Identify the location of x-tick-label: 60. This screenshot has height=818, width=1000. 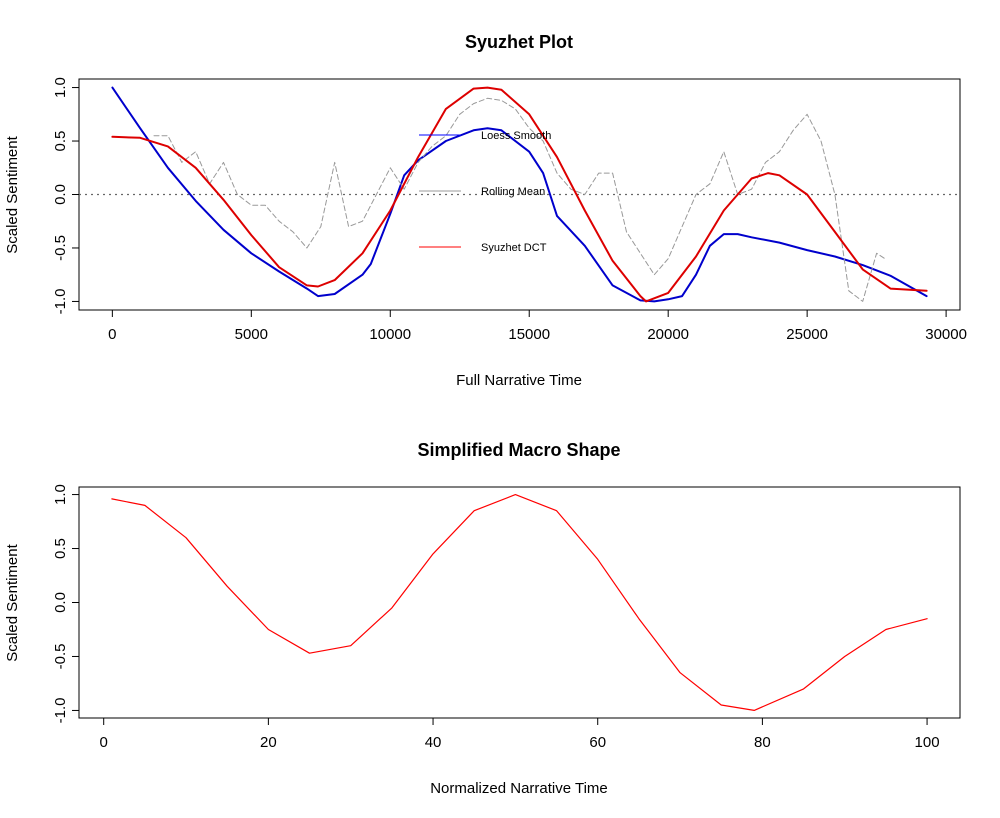
(597, 742).